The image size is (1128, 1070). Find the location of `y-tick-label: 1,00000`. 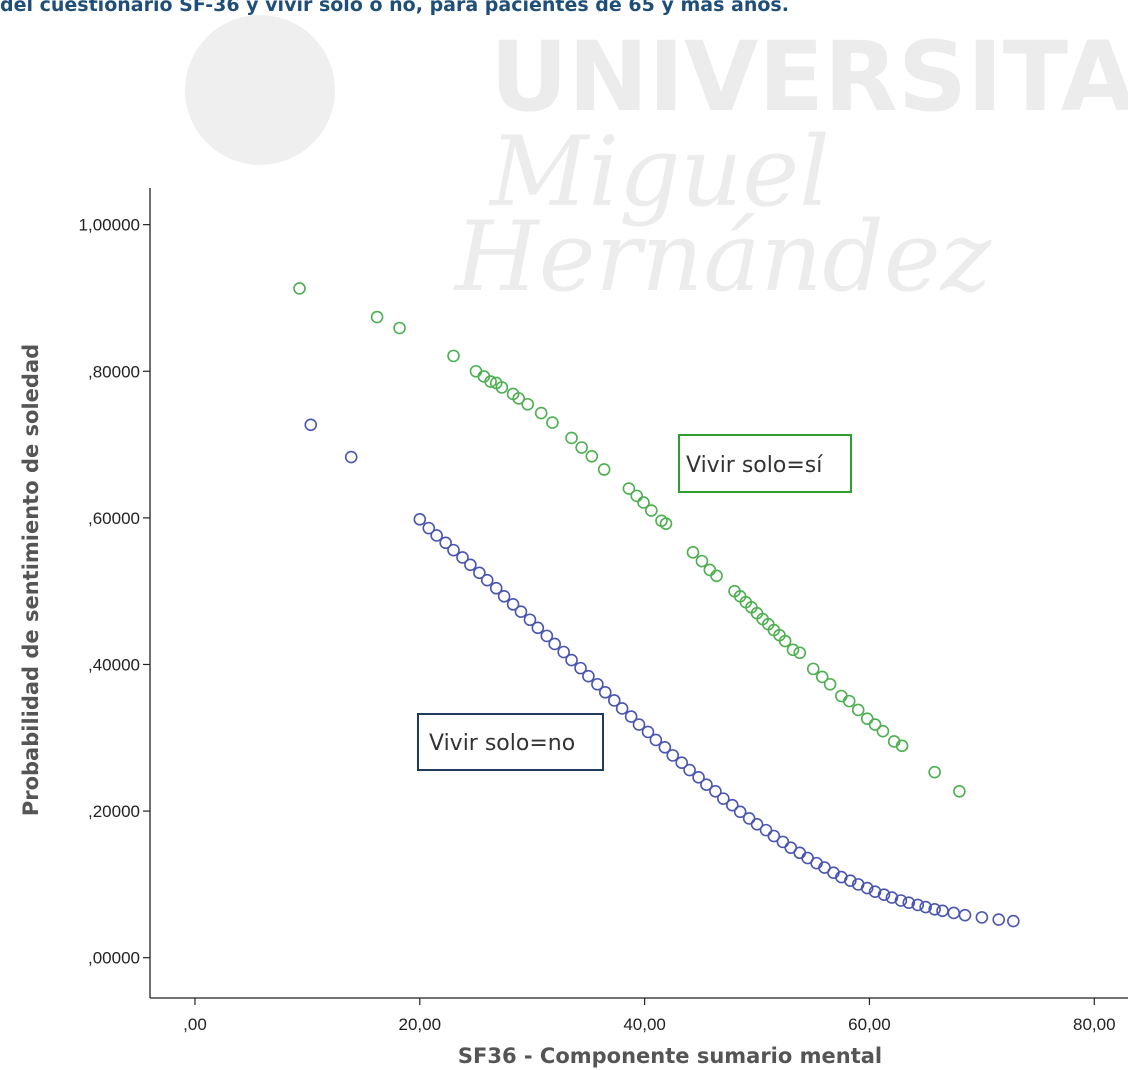

y-tick-label: 1,00000 is located at coordinates (109, 225).